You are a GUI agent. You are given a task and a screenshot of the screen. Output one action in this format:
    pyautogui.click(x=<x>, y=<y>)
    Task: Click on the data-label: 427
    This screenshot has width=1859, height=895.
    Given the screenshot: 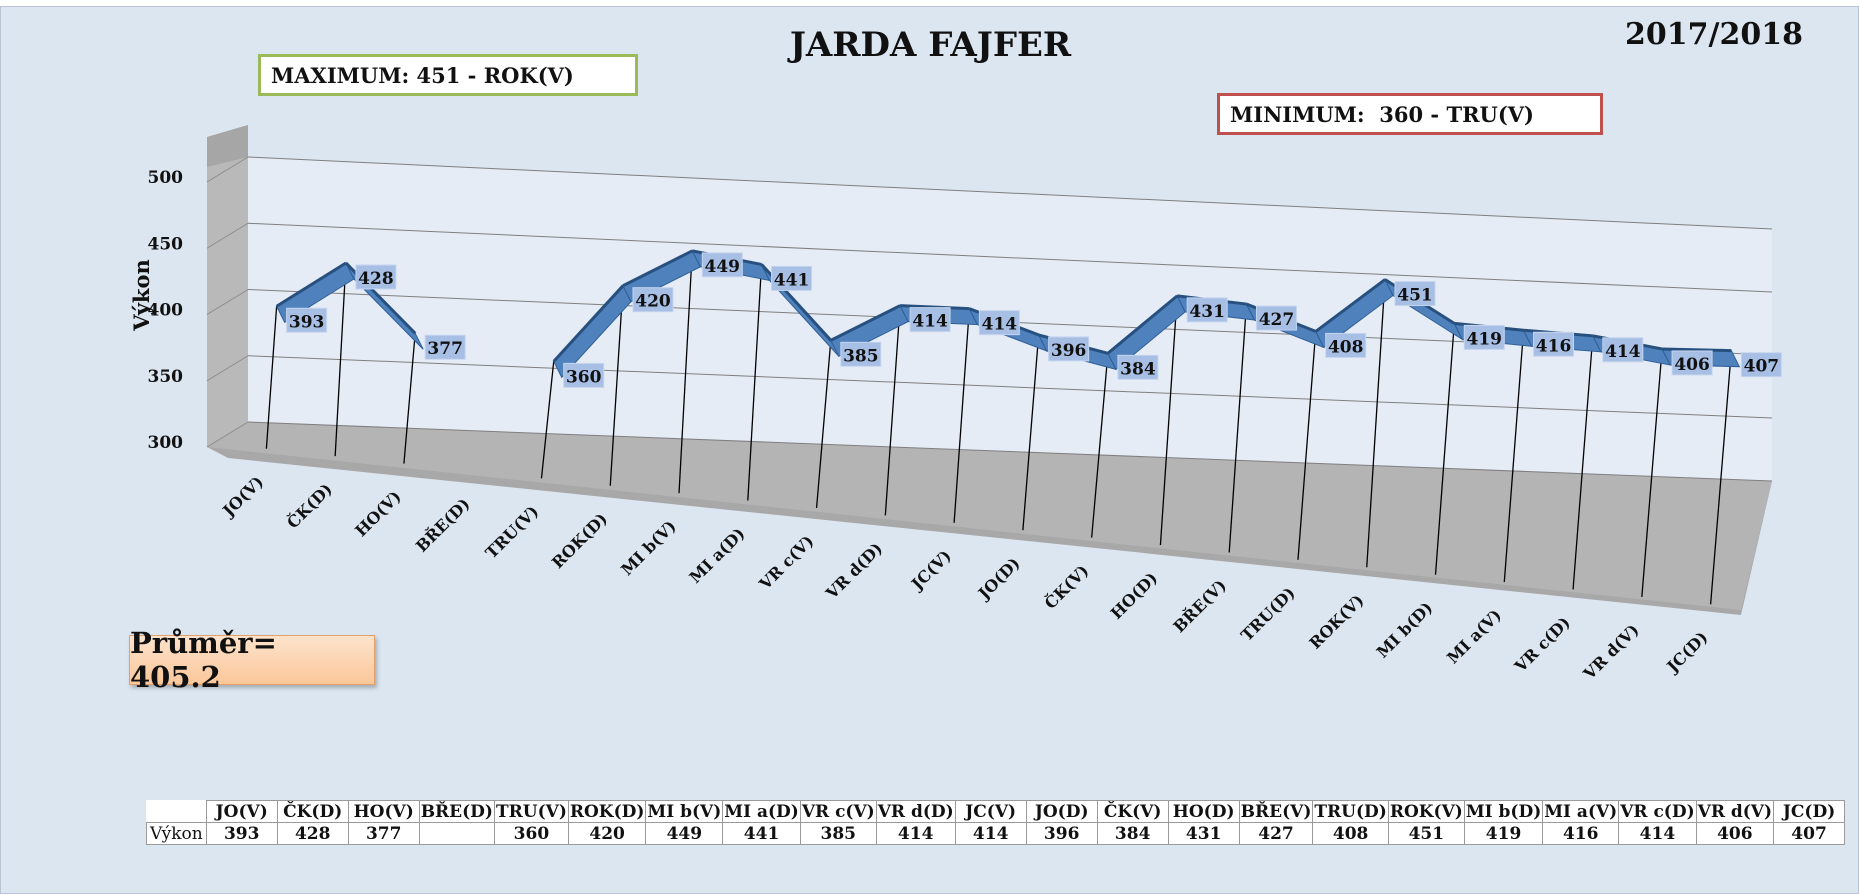 What is the action you would take?
    pyautogui.click(x=1276, y=318)
    